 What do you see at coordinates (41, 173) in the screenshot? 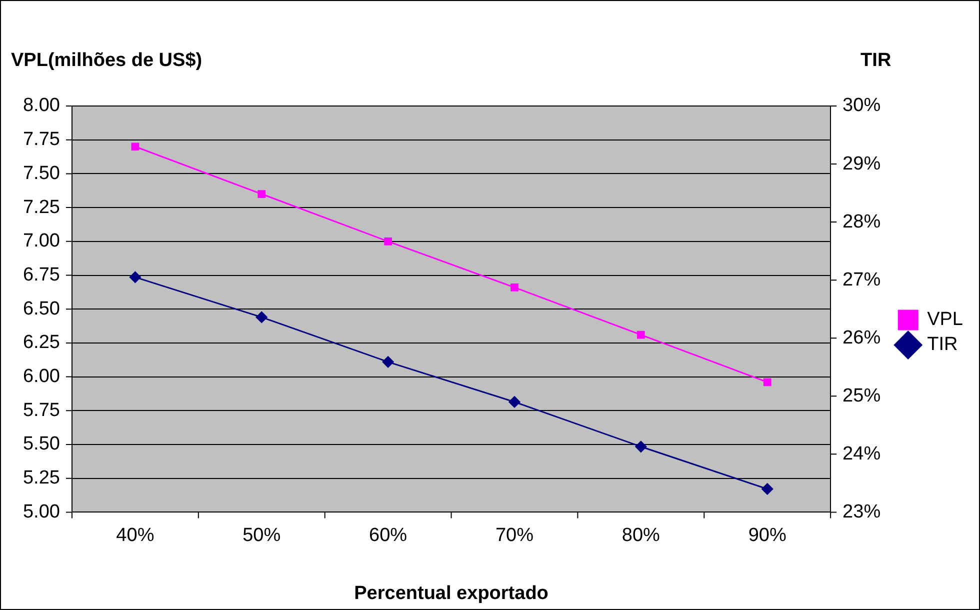
I see `y-tick-label: 7.50` at bounding box center [41, 173].